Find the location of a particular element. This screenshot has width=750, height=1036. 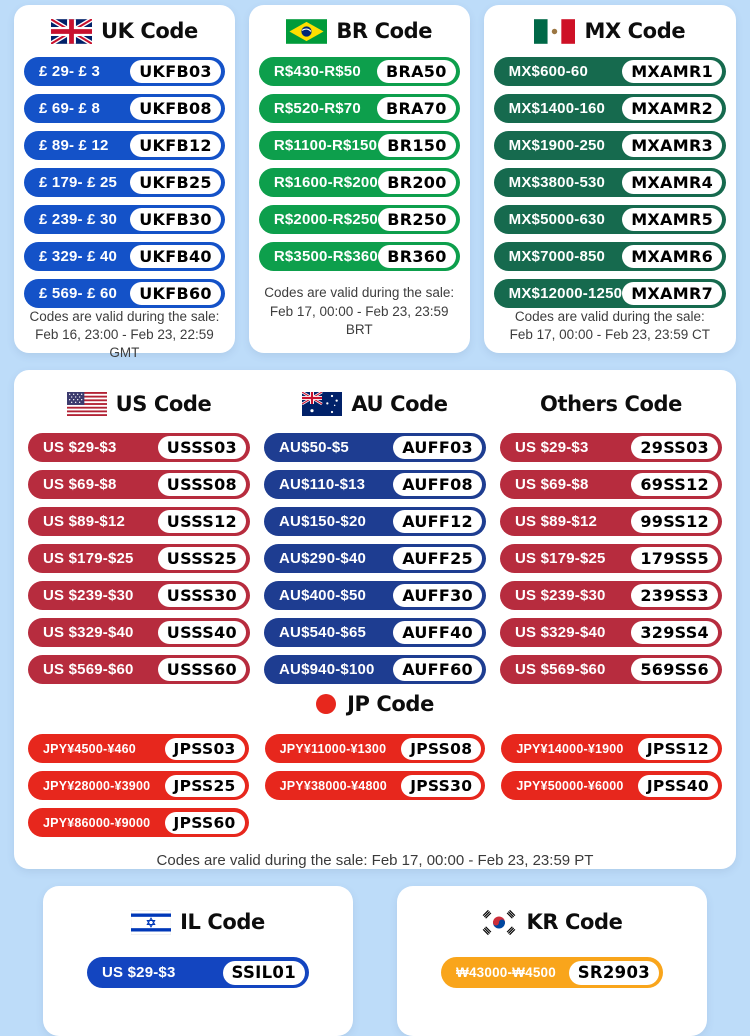

coupon-pill: £ 89- £ 12 UKFB12 is located at coordinates (124, 145).